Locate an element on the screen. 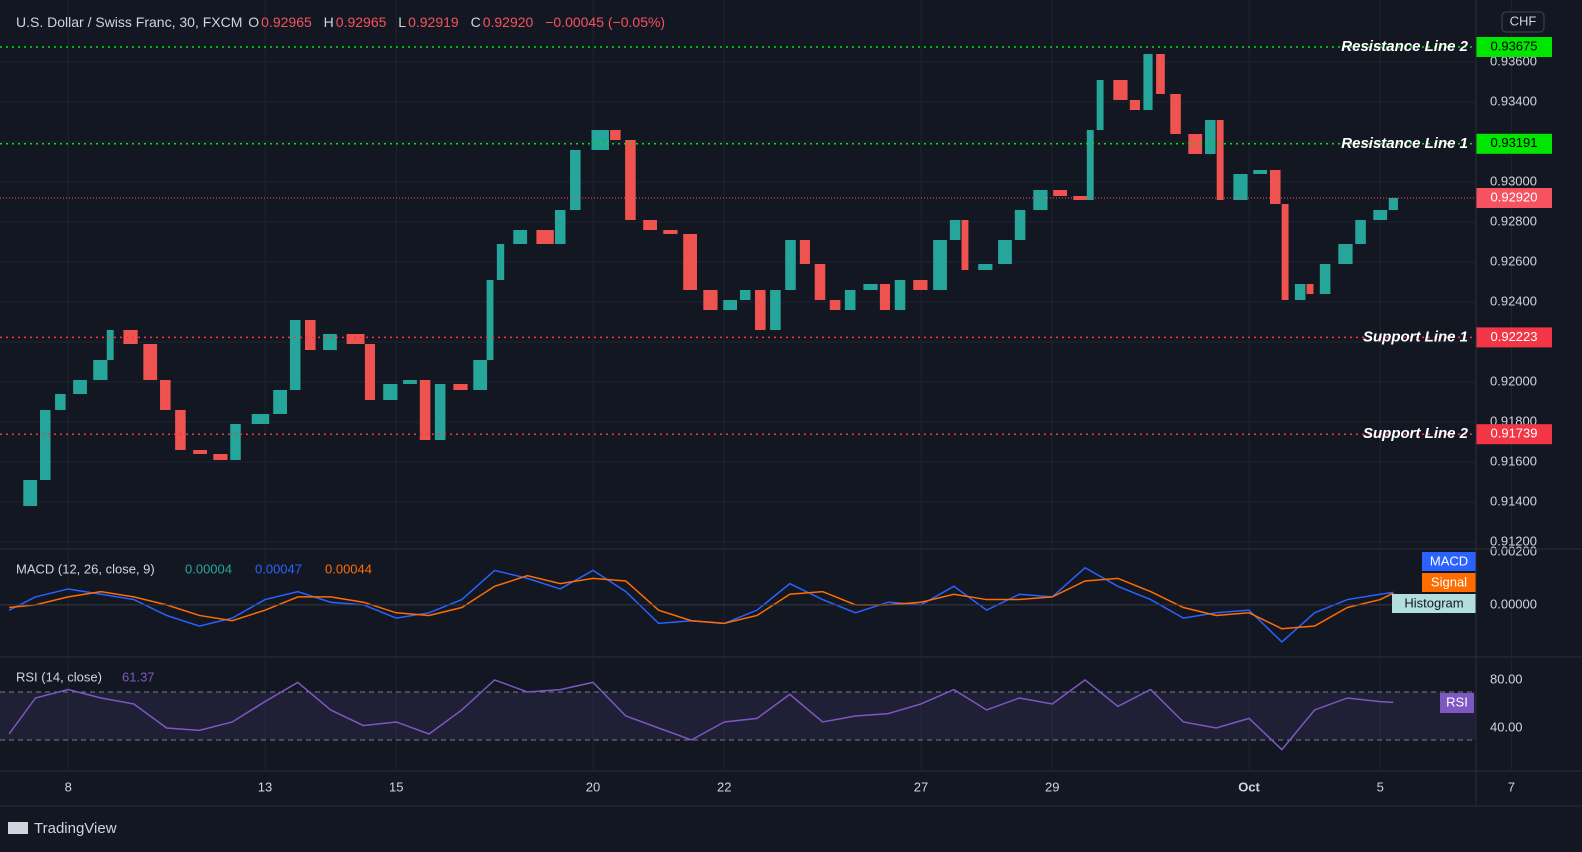  y-tick-label: 0.91400 is located at coordinates (1513, 500).